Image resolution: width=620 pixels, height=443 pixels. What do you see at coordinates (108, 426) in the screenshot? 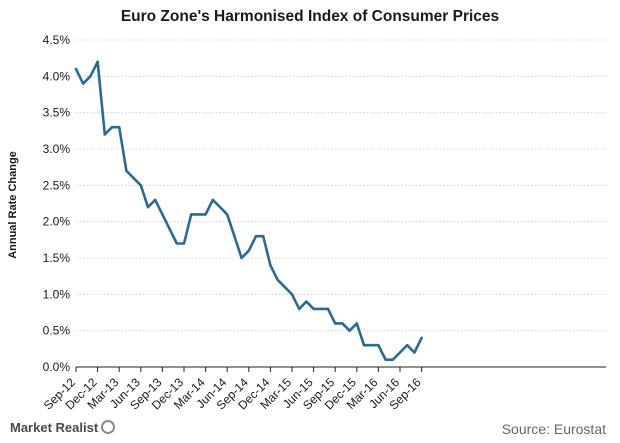
I see `brand-mark-icon` at bounding box center [108, 426].